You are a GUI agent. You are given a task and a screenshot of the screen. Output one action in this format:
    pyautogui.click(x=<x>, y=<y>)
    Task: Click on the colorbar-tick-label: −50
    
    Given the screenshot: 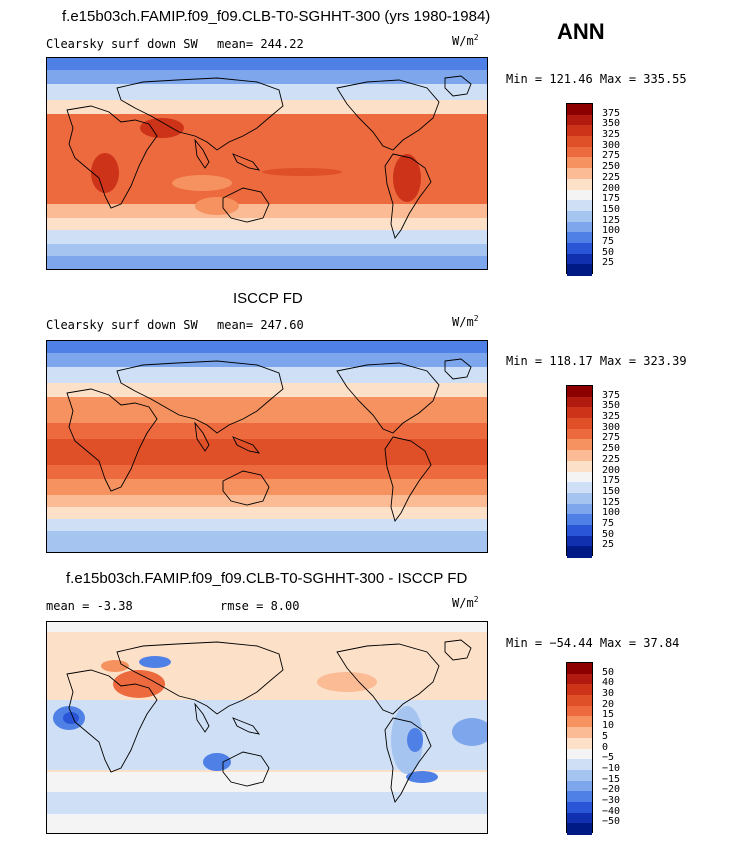 What is the action you would take?
    pyautogui.click(x=611, y=822)
    